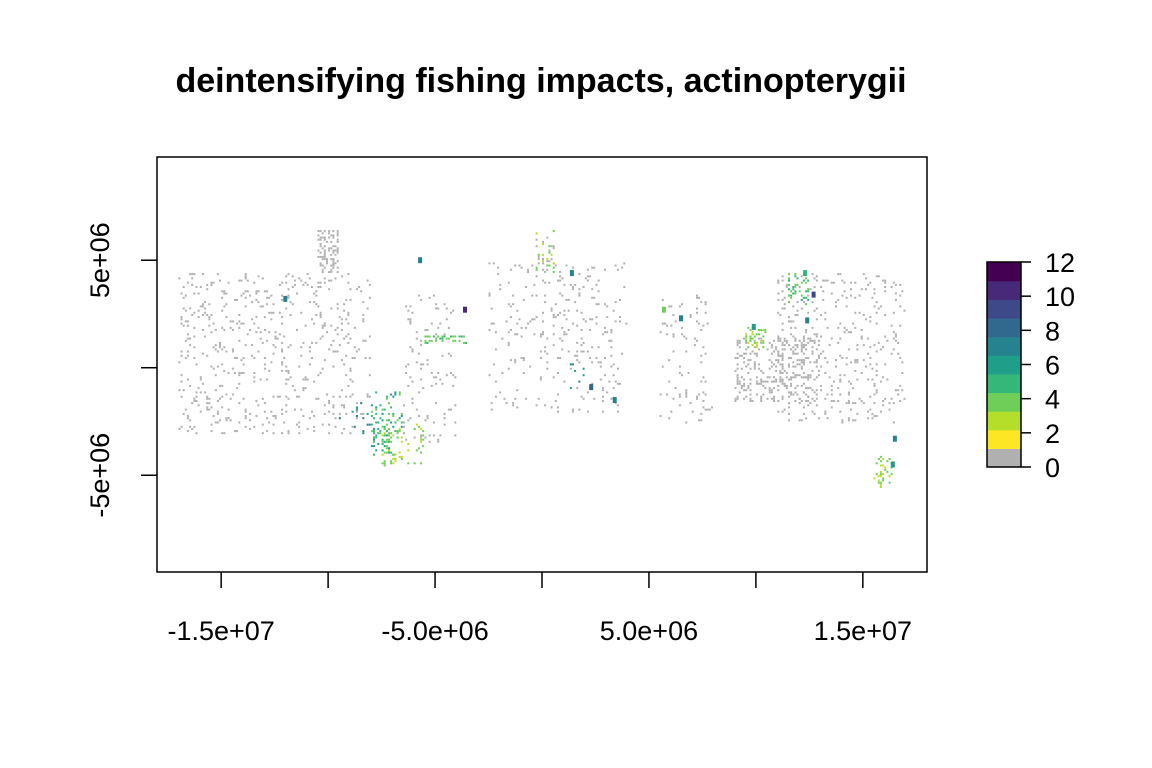 The height and width of the screenshot is (768, 1152). Describe the element at coordinates (1052, 468) in the screenshot. I see `legend-tick-label: 0` at that location.